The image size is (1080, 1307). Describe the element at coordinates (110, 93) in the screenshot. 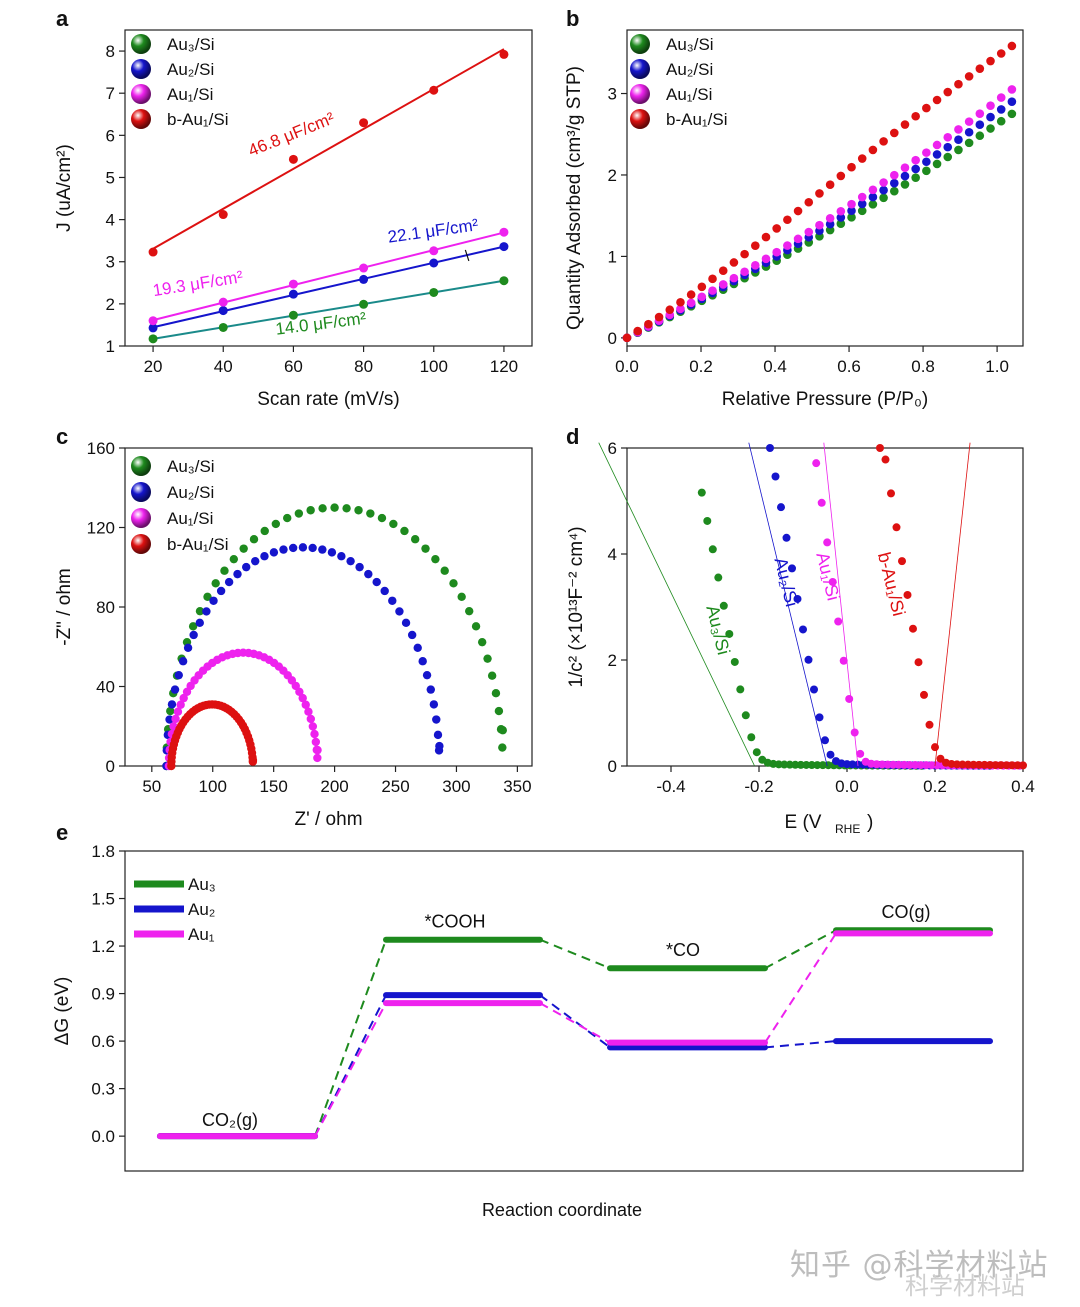

I see `y-tick-label: 7` at that location.